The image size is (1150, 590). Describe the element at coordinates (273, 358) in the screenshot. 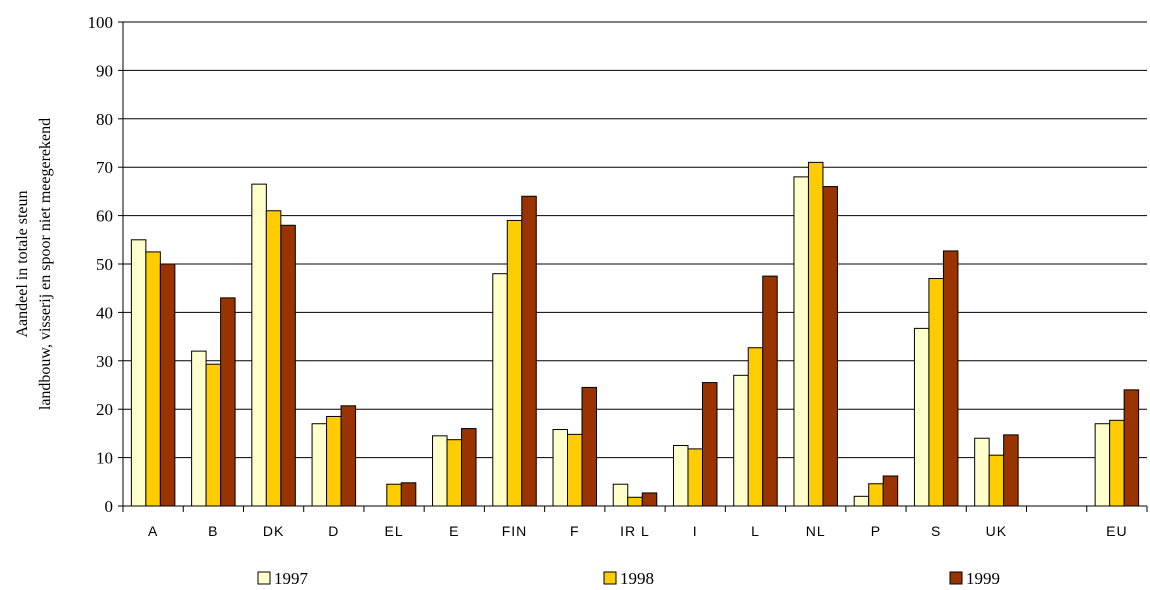

I see `bar-1998-DK` at that location.